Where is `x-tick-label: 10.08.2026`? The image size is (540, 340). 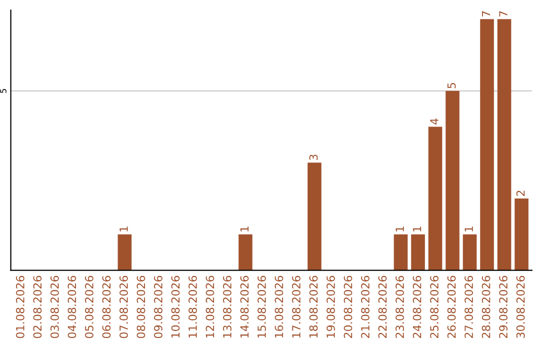 x-tick-label: 10.08.2026 is located at coordinates (175, 307).